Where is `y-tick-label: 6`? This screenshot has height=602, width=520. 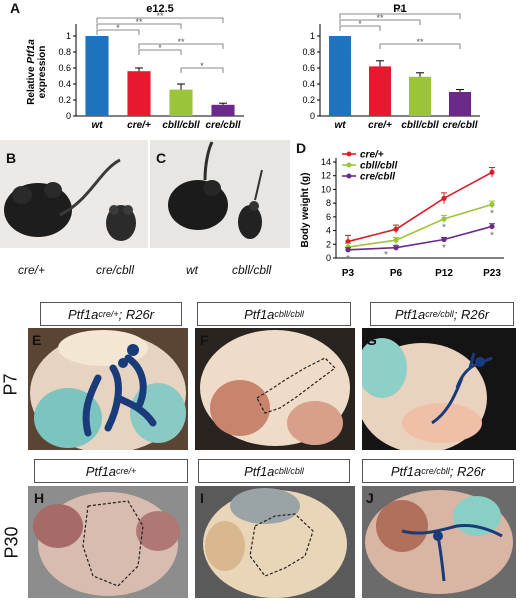 y-tick-label: 6 is located at coordinates (328, 217).